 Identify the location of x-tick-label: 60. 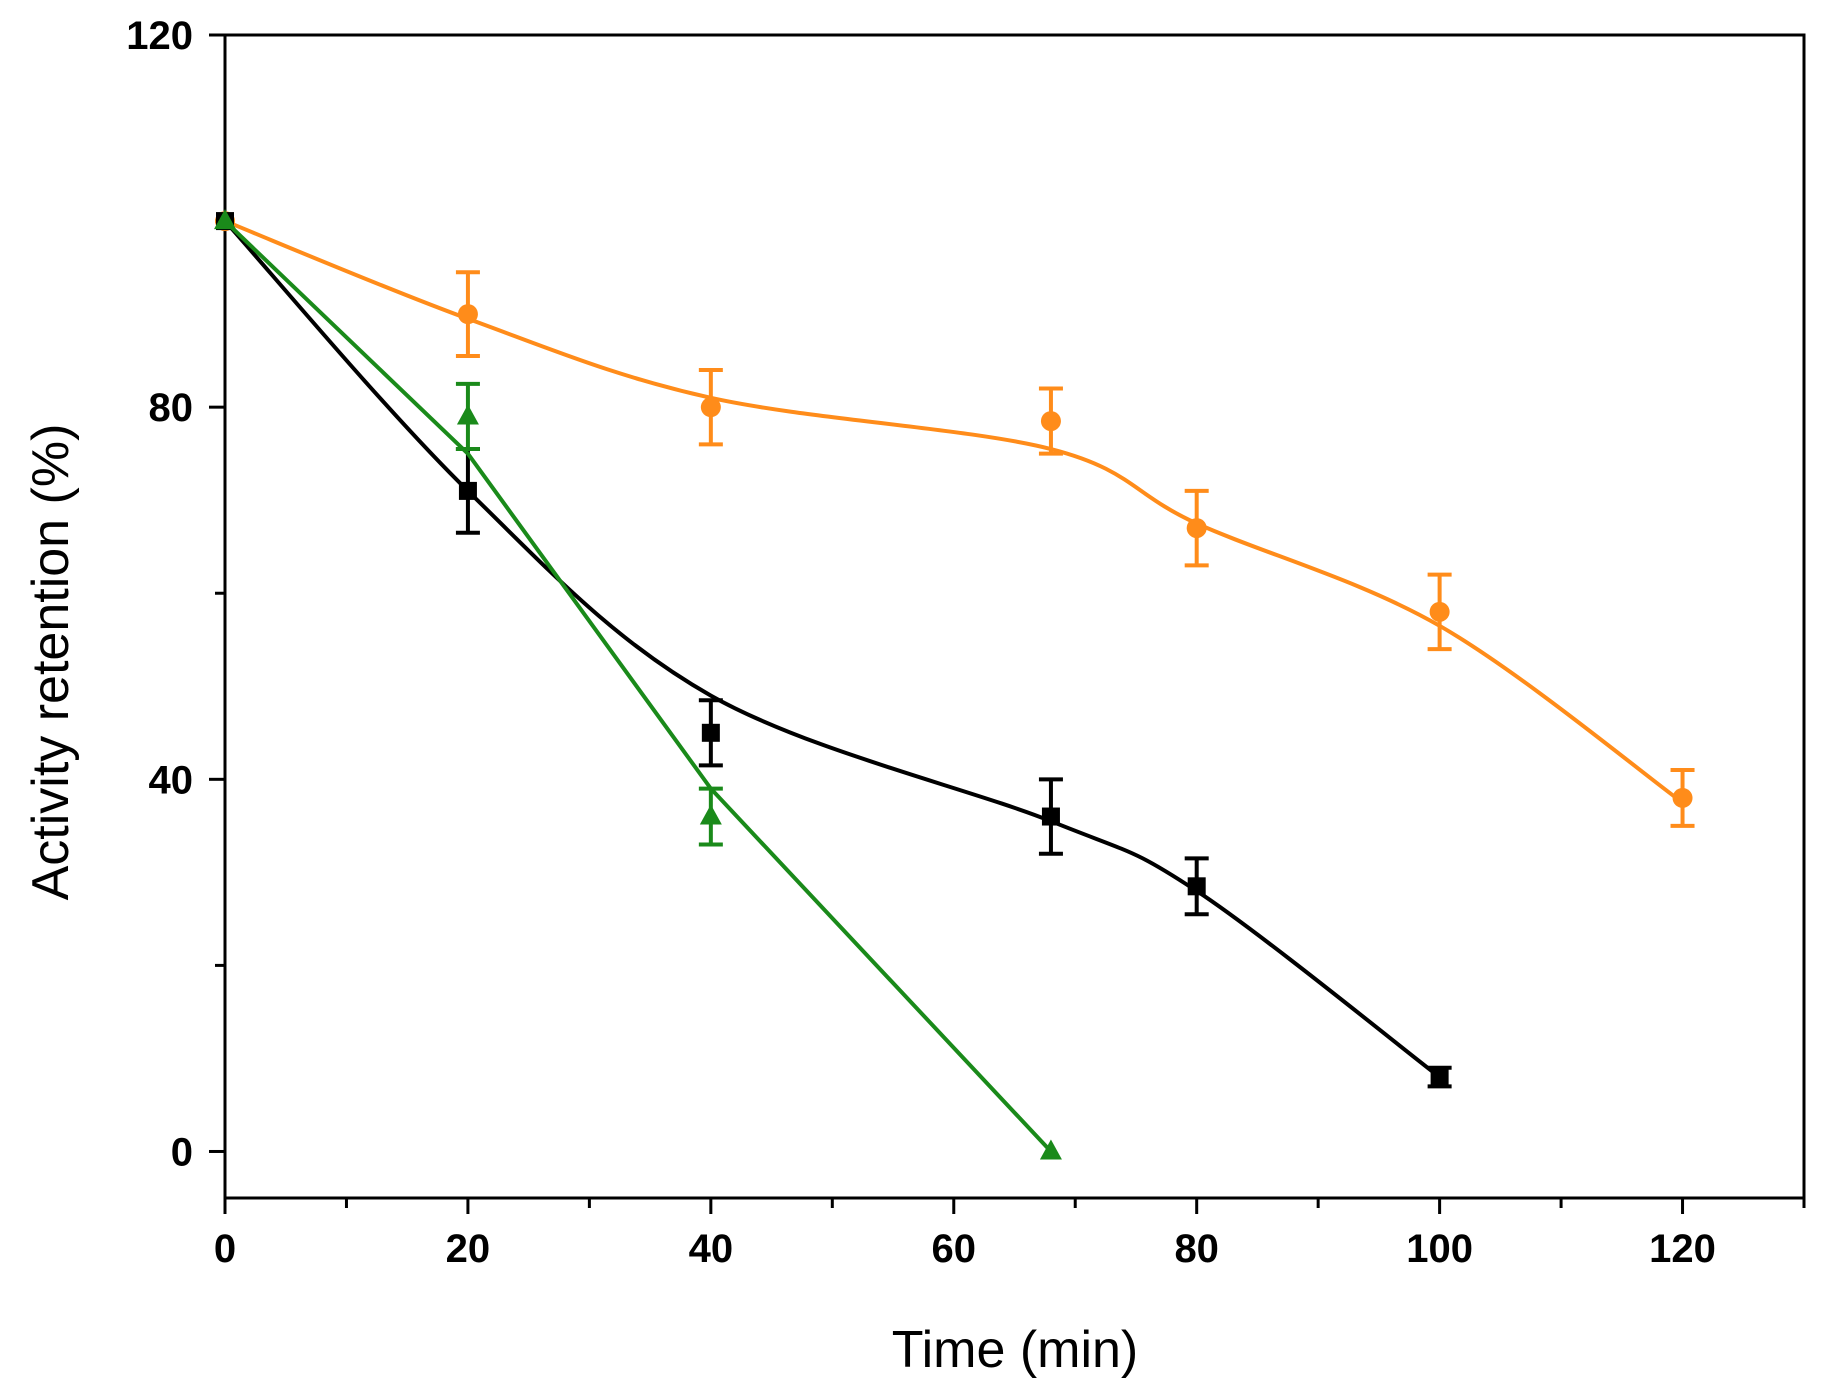
(954, 1249).